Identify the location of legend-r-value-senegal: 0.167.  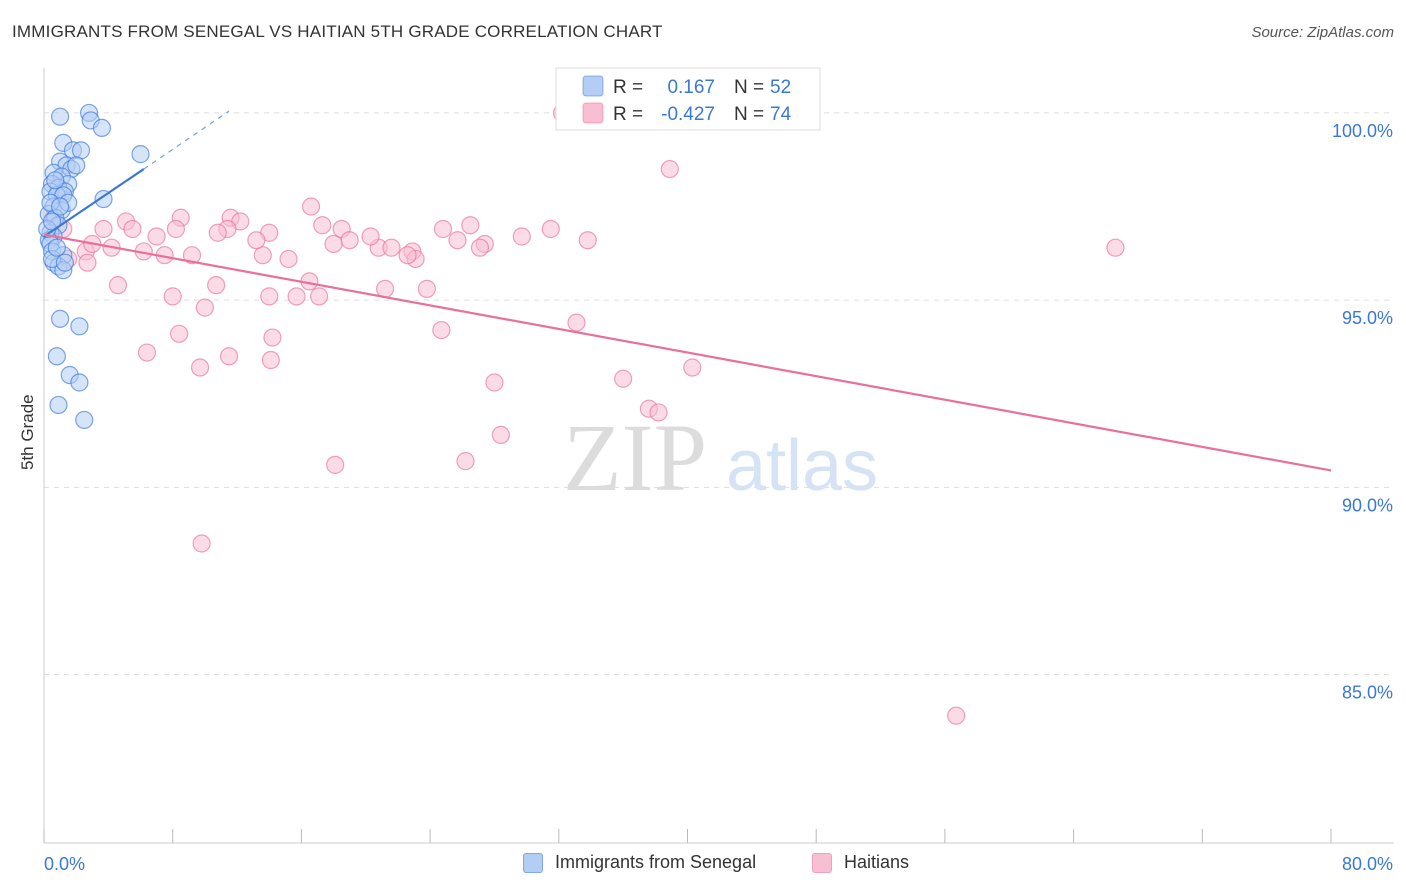
(691, 87).